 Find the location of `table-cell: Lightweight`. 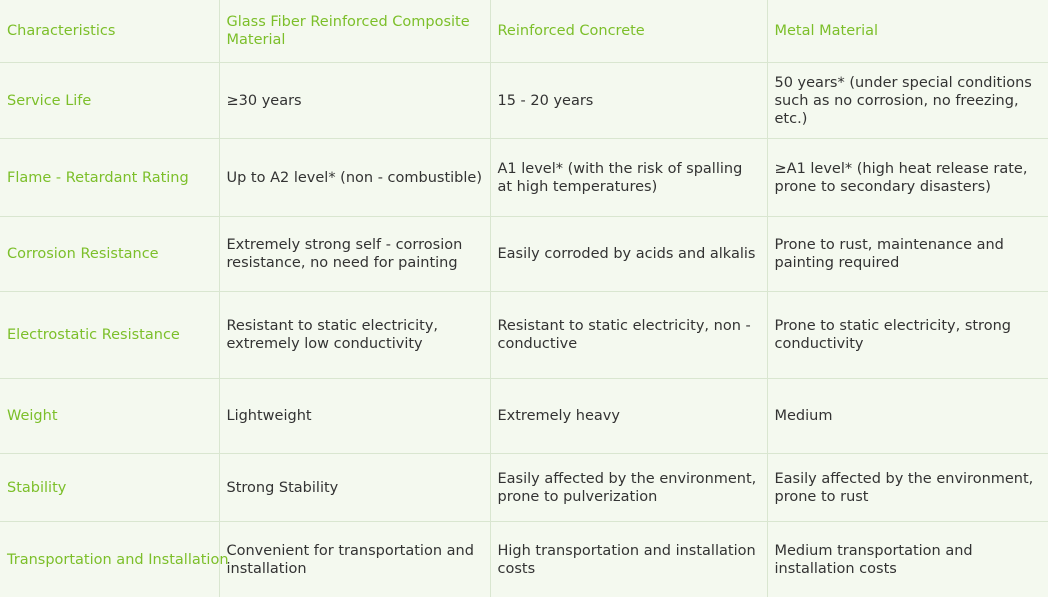

table-cell: Lightweight is located at coordinates (354, 416).